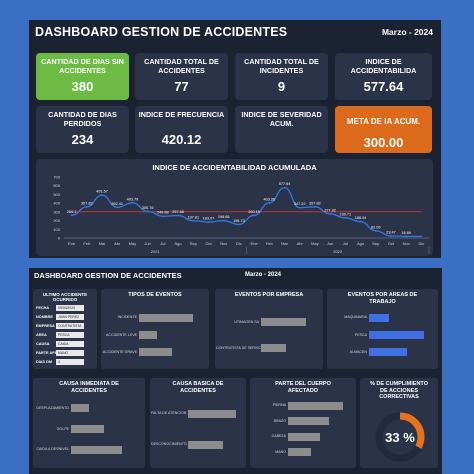 The height and width of the screenshot is (474, 474). What do you see at coordinates (278, 436) in the screenshot?
I see `bar-label: CABEZA` at bounding box center [278, 436].